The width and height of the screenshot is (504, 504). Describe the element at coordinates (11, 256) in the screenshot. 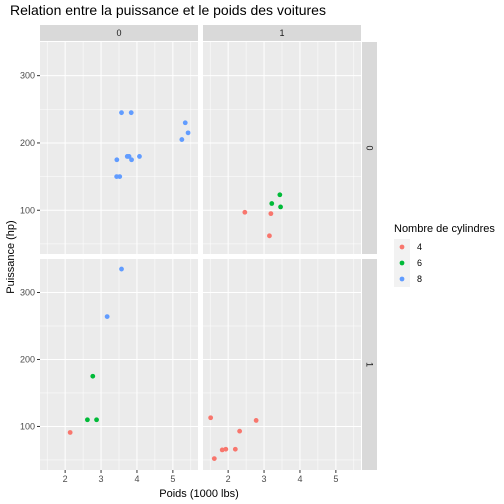

I see `y-axis-title: Puissance (hp)` at that location.